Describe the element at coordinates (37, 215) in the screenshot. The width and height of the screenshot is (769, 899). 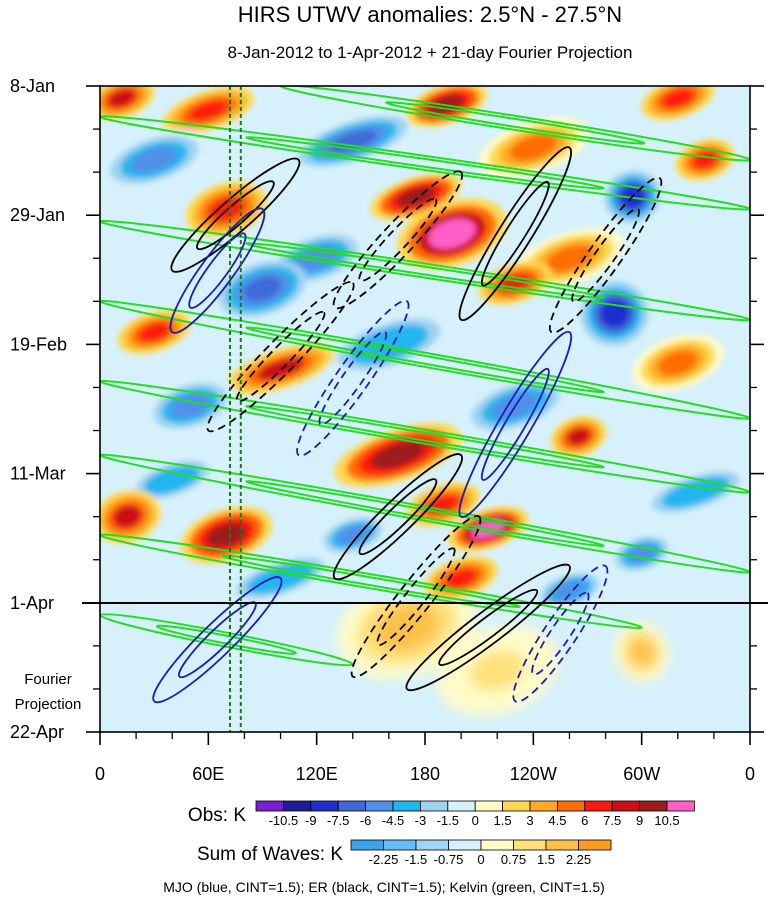
I see `y-tick-label-1: 29-Jan` at that location.